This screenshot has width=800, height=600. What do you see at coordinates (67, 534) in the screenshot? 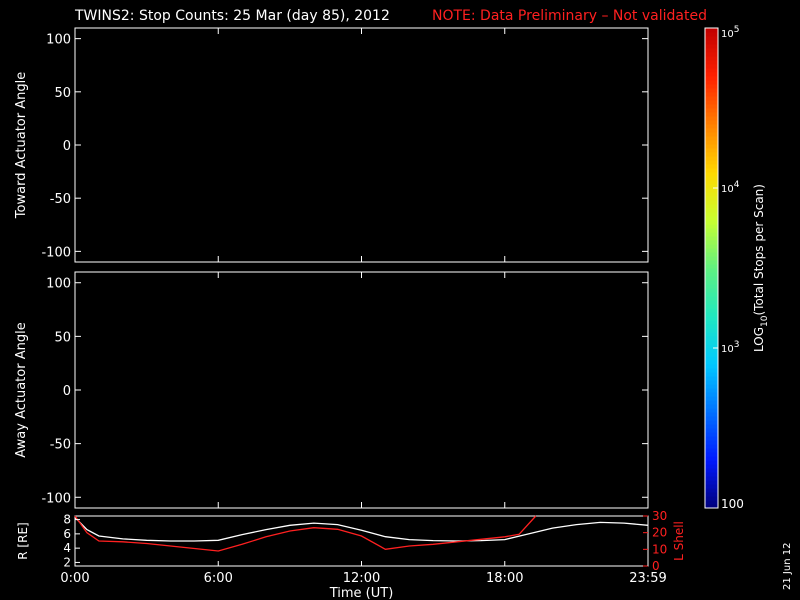
I see `y-tick-label: 6` at bounding box center [67, 534].